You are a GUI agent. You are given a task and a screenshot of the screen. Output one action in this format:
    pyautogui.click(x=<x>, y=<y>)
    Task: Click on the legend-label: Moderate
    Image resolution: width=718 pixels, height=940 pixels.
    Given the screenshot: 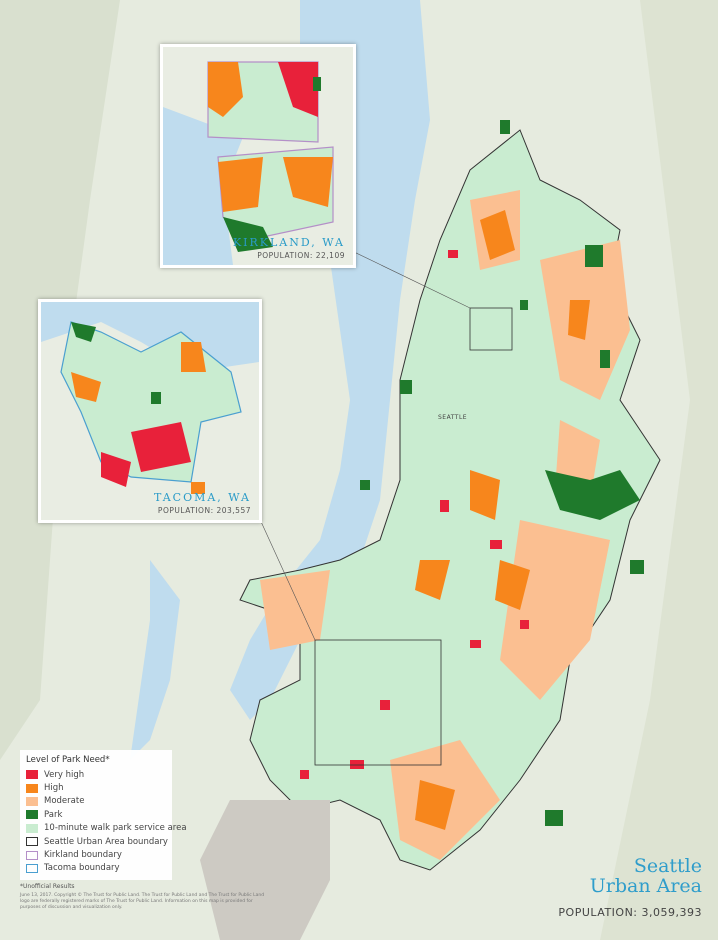 What is the action you would take?
    pyautogui.click(x=64, y=801)
    